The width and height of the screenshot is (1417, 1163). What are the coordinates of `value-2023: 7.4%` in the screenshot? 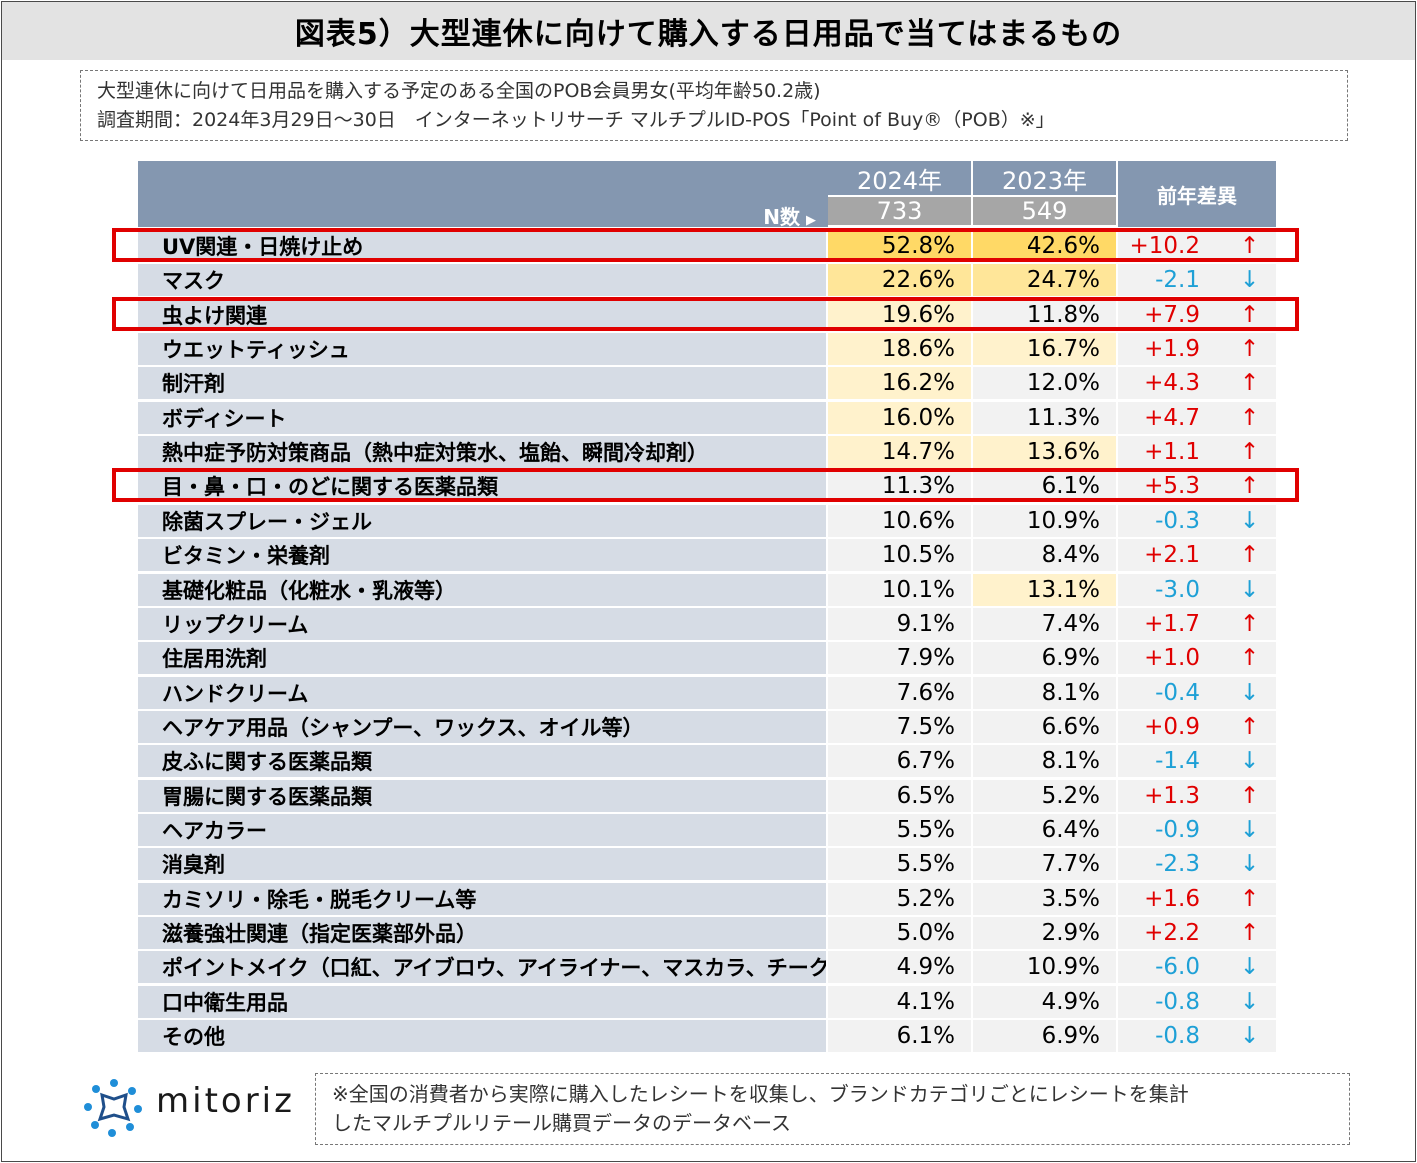 It's located at (1044, 623).